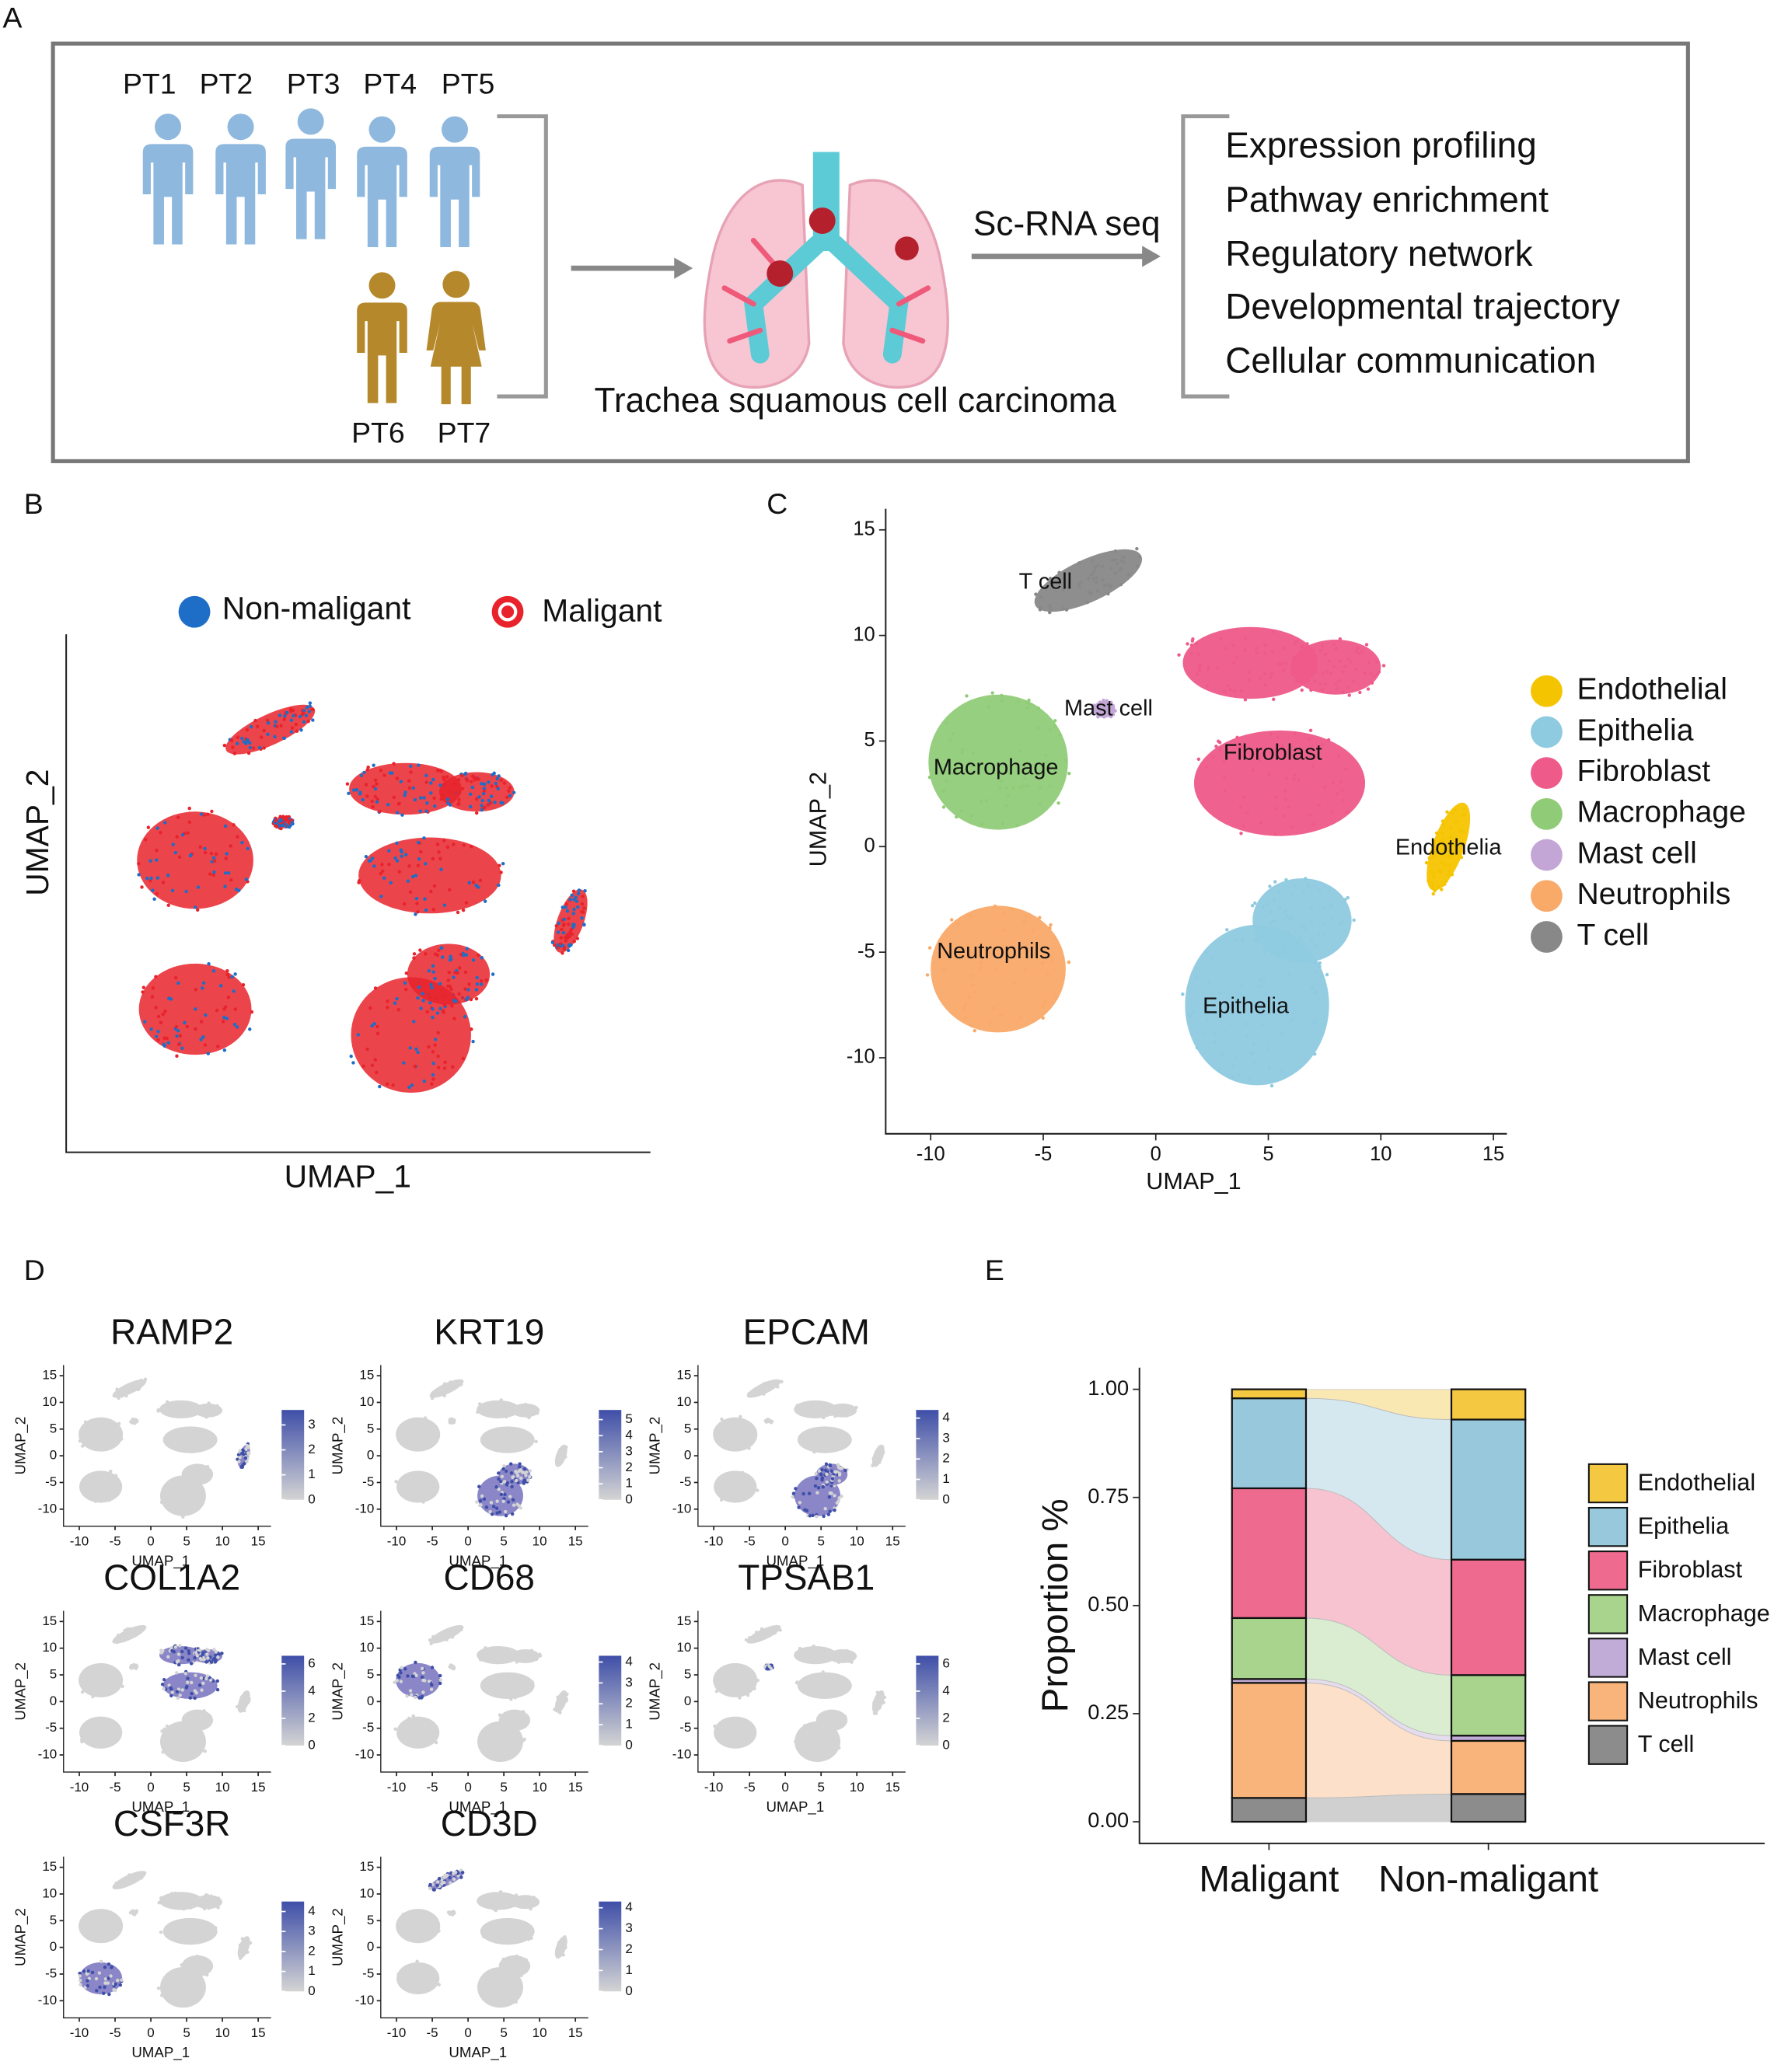  I want to click on color-bar, so click(610, 1946).